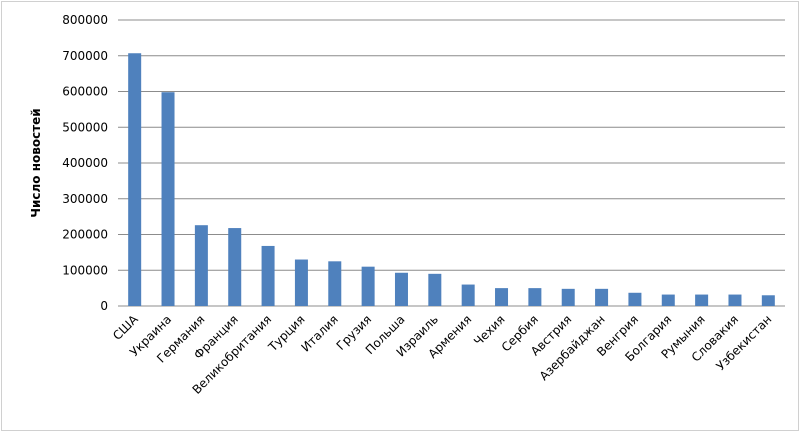  Describe the element at coordinates (85, 235) in the screenshot. I see `y-tick-label: 200000` at that location.